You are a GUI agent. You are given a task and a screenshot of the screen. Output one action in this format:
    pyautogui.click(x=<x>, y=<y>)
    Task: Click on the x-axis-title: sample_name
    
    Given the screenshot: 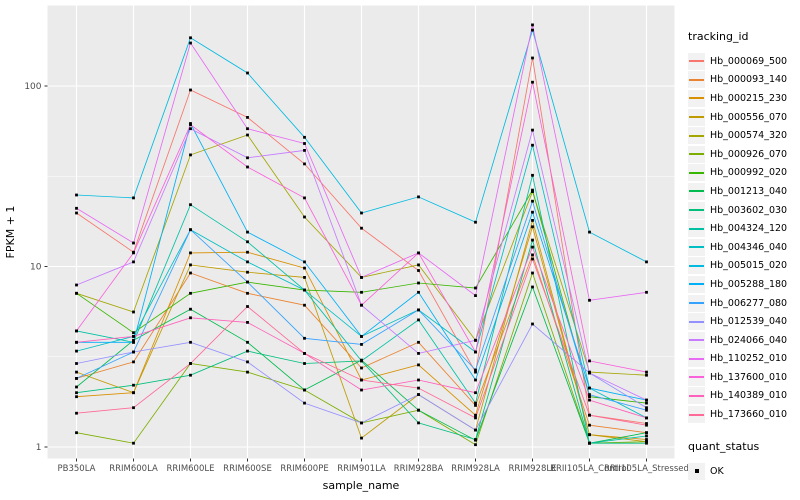 What is the action you would take?
    pyautogui.click(x=361, y=485)
    